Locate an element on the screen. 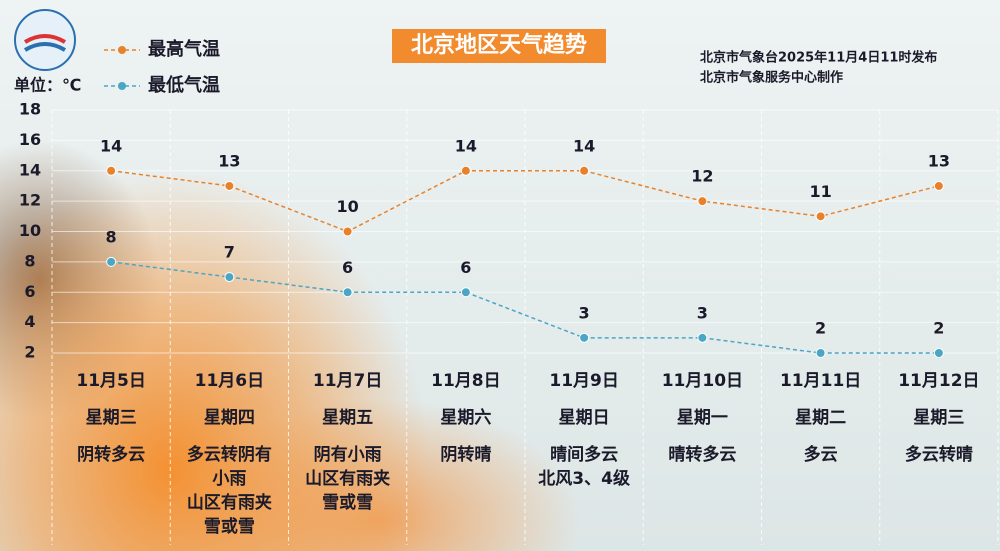  y-tick-label: 14 is located at coordinates (30, 169).